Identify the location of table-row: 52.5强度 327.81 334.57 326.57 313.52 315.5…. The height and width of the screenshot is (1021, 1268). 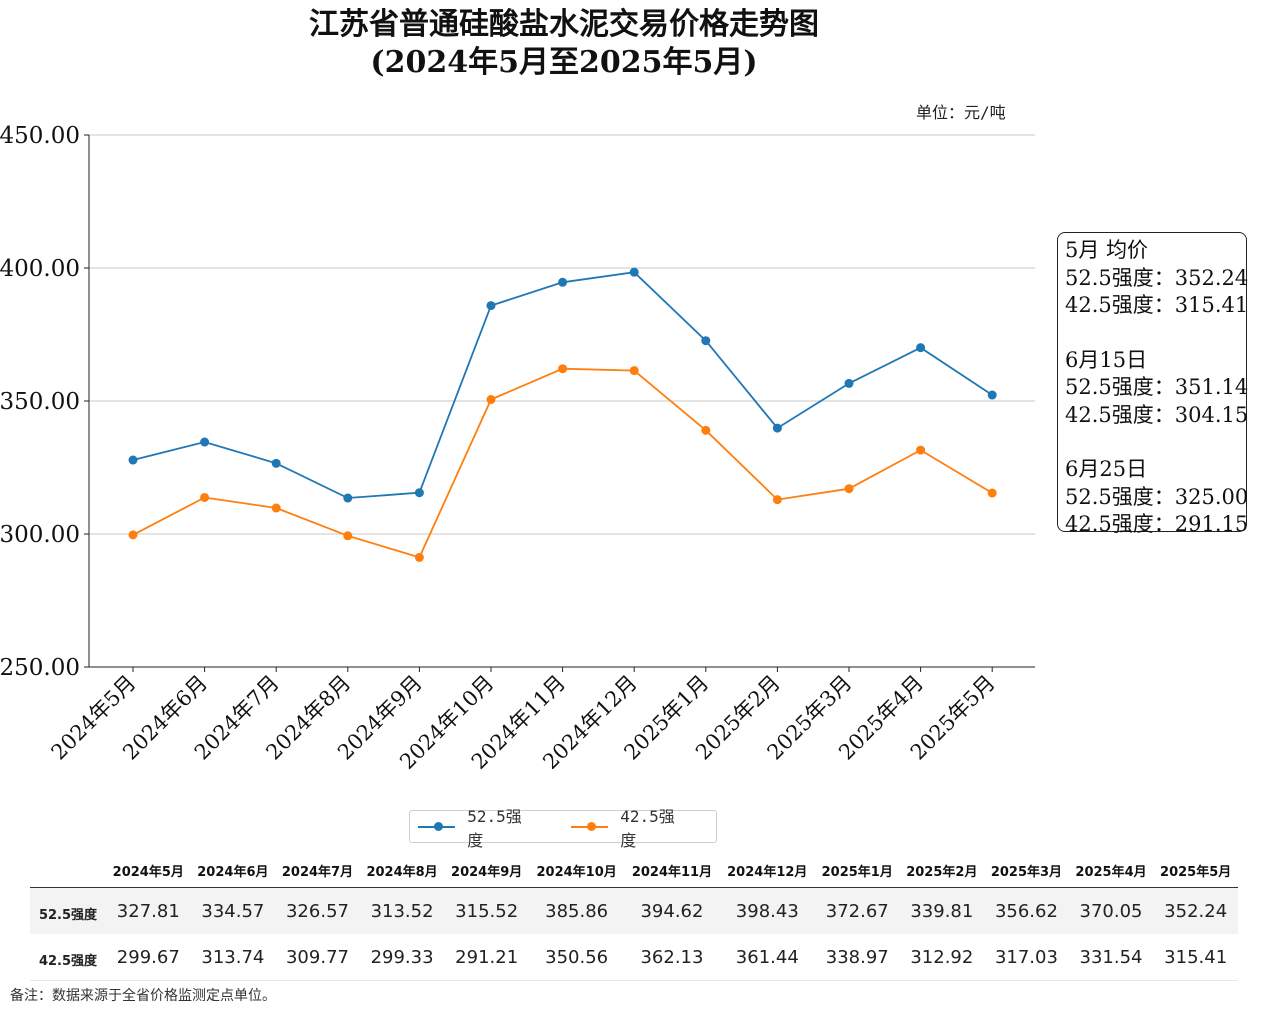
(634, 910).